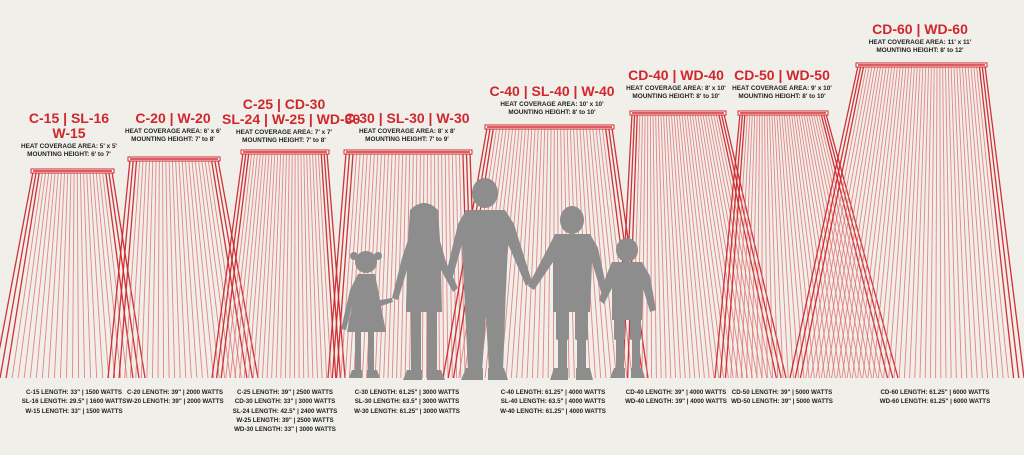 Image resolution: width=1024 pixels, height=455 pixels. Describe the element at coordinates (920, 42) in the screenshot. I see `coverage-area: HEAT COVERAGE AREA: 11' x 11'` at that location.